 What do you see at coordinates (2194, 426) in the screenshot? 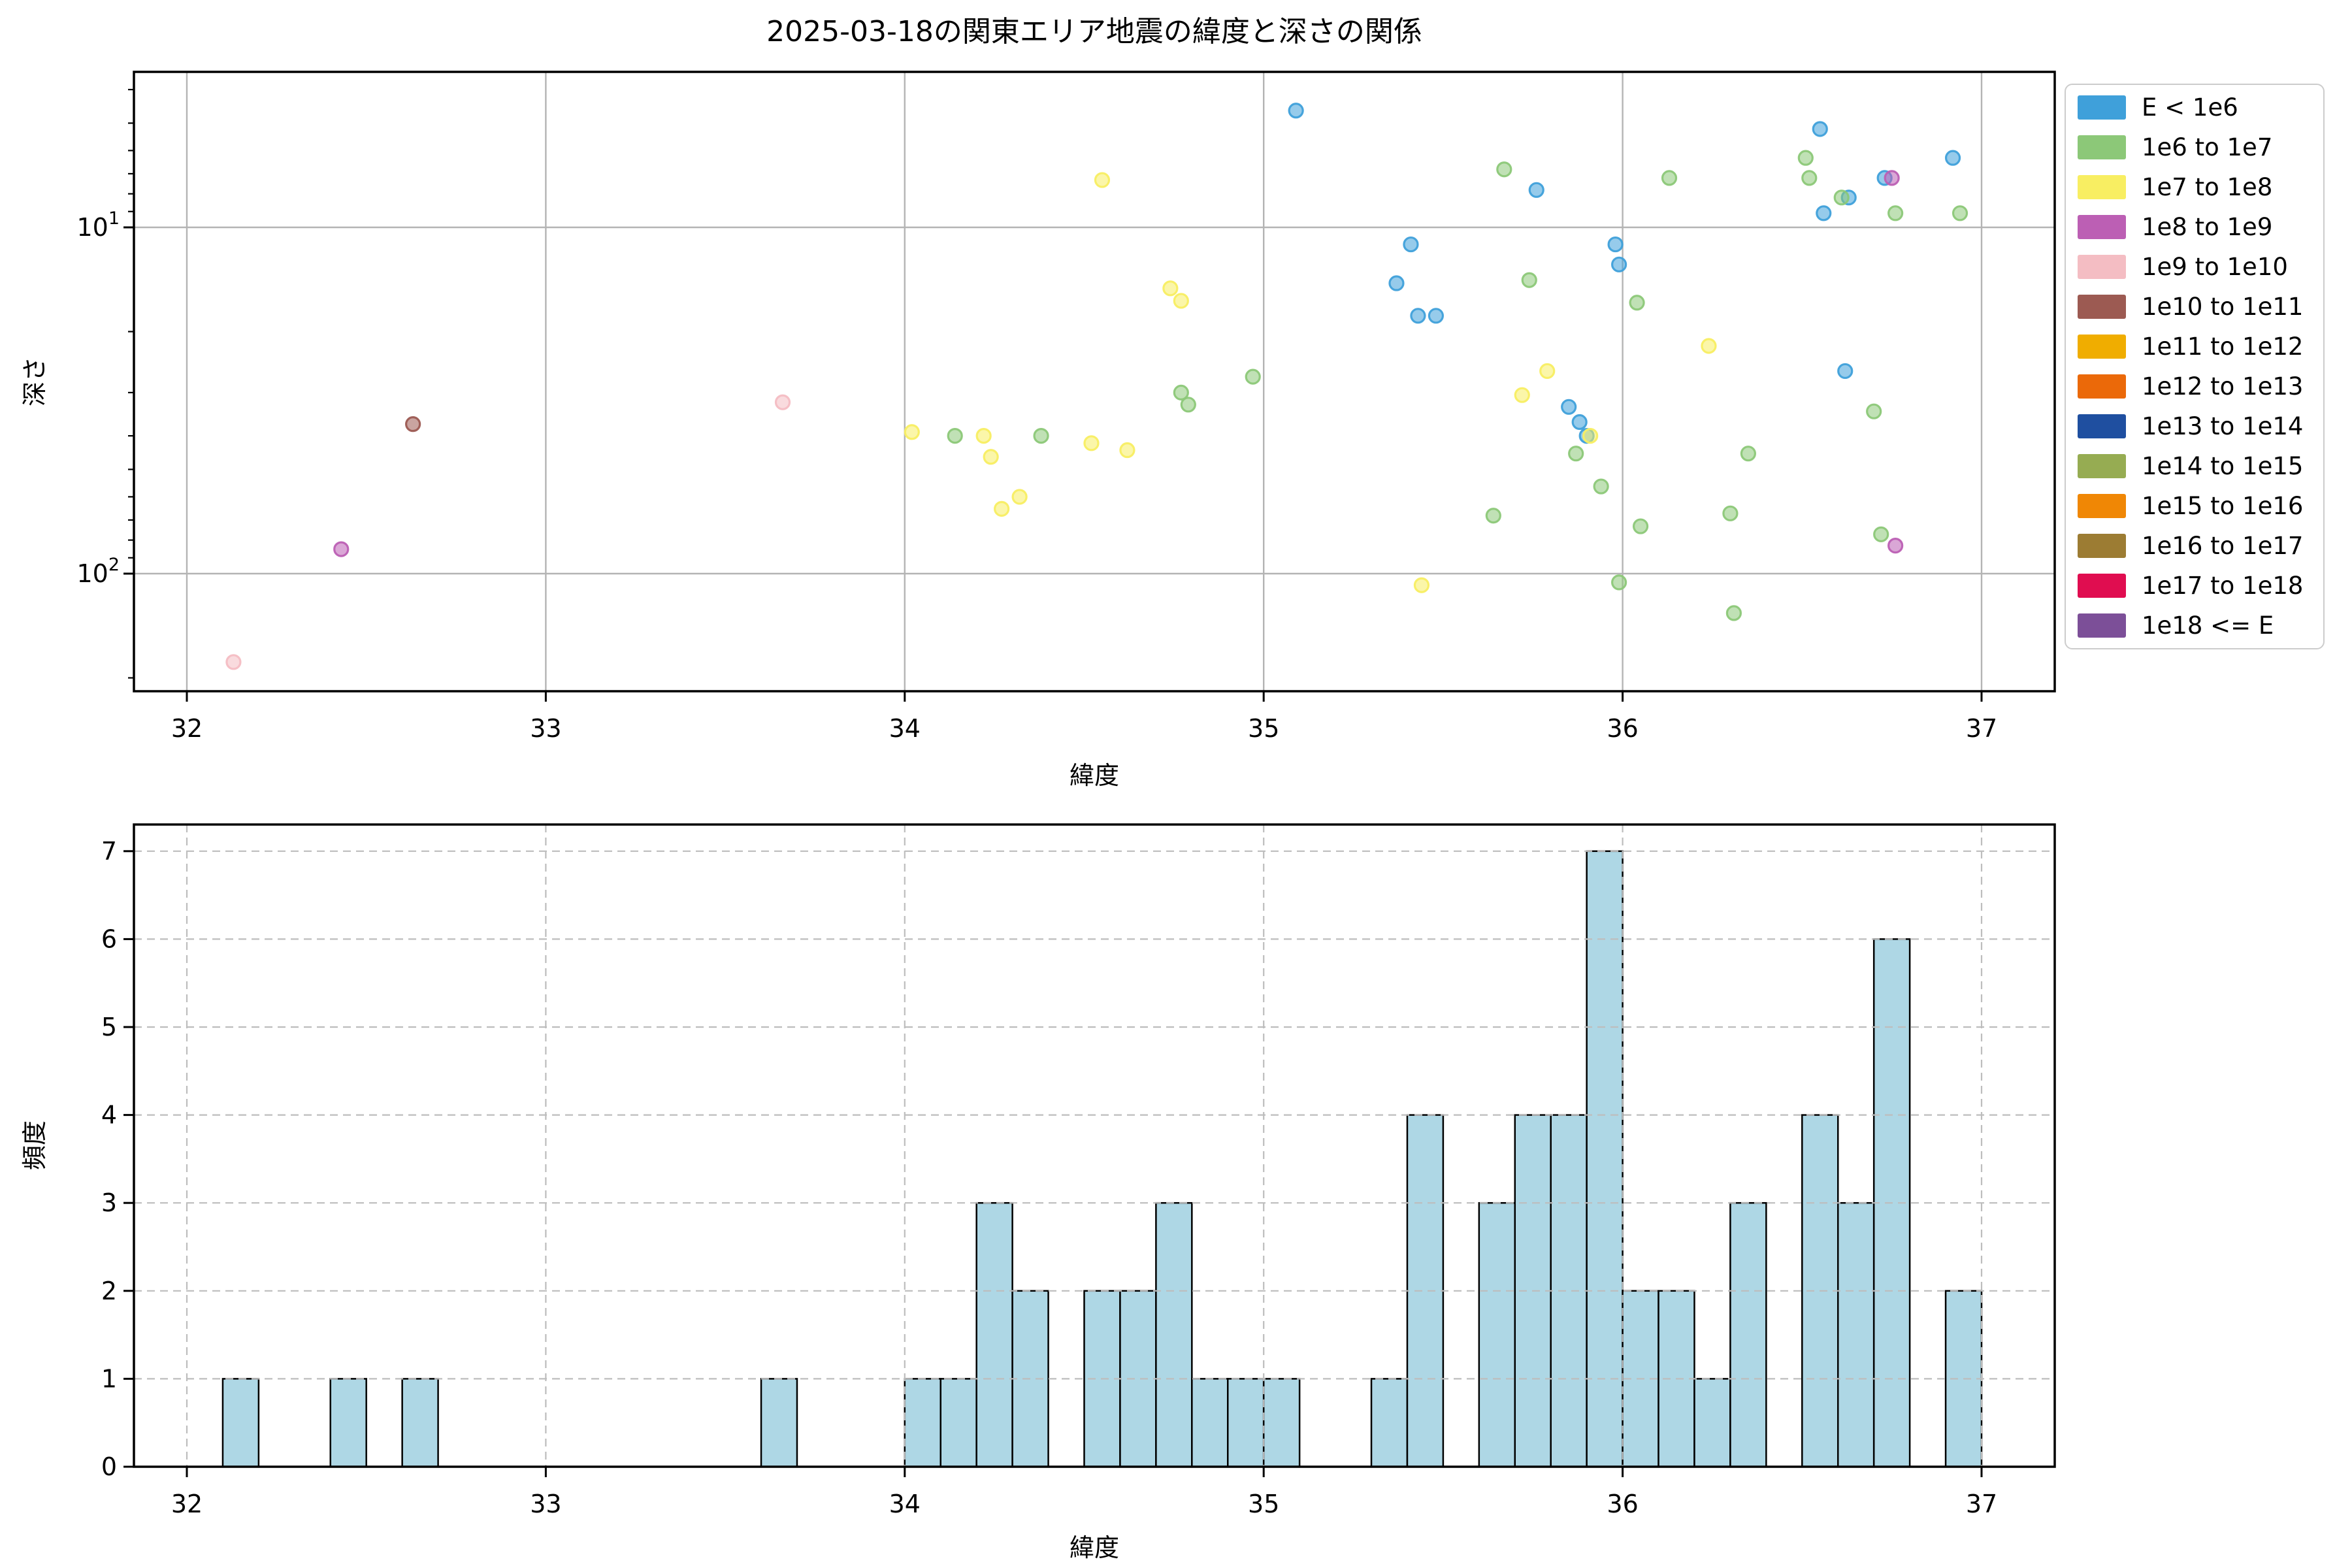
I see `legend-item: 1e13 to 1e14` at bounding box center [2194, 426].